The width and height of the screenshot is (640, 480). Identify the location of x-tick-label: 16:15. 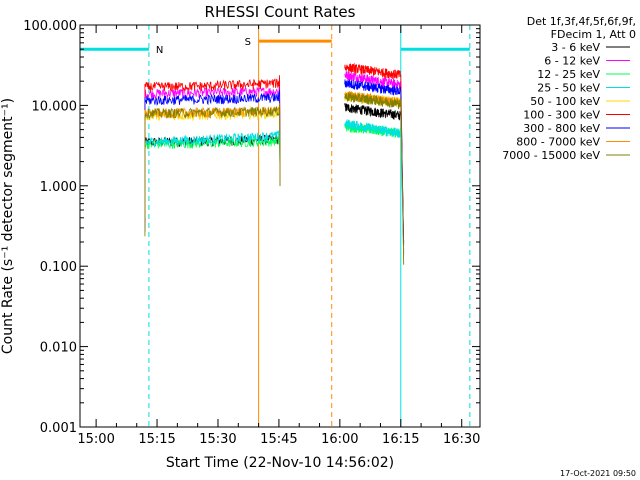
(400, 439).